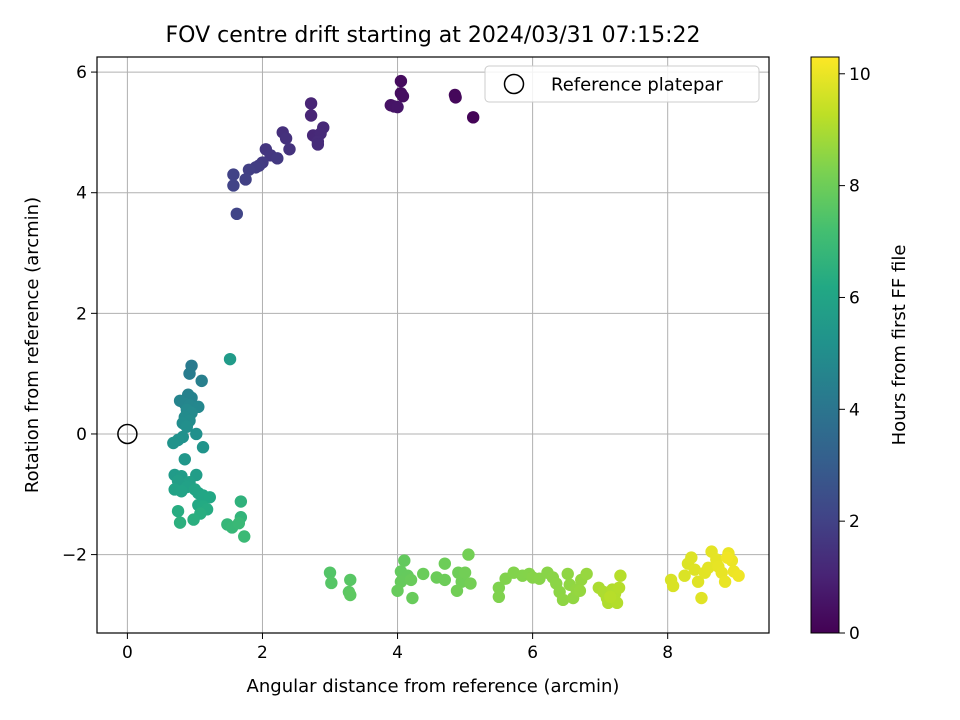 This screenshot has height=720, width=960. Describe the element at coordinates (397, 653) in the screenshot. I see `x-tick-label: 4` at that location.